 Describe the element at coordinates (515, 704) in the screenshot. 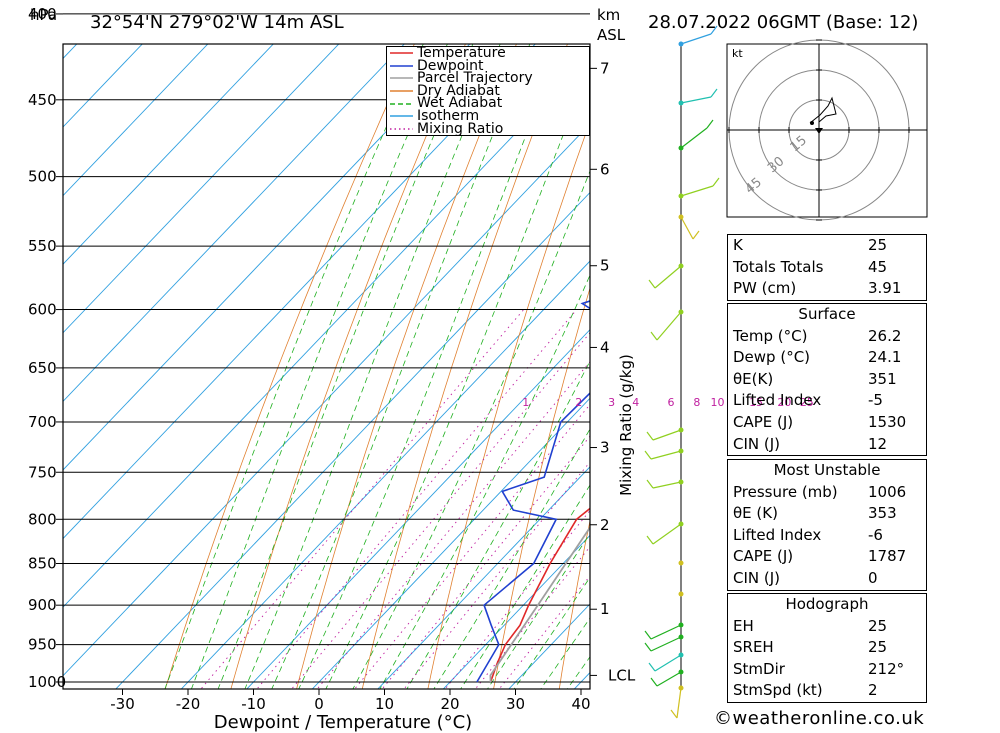

I see `temperature-tick-label: 30` at that location.